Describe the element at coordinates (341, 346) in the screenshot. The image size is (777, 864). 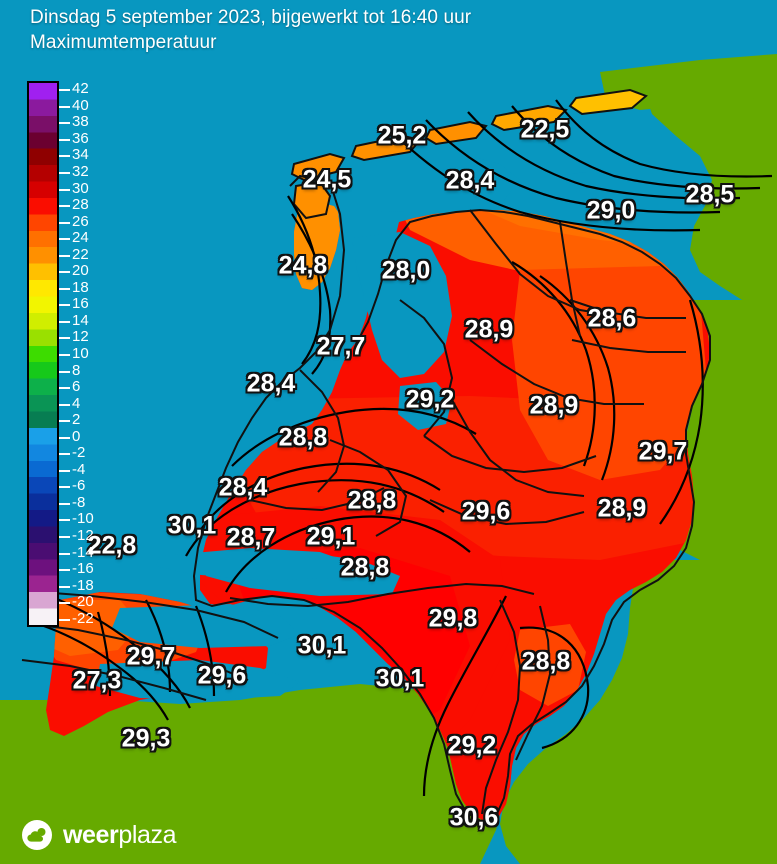
I see `temperature-label-berkhout: 27,7` at that location.